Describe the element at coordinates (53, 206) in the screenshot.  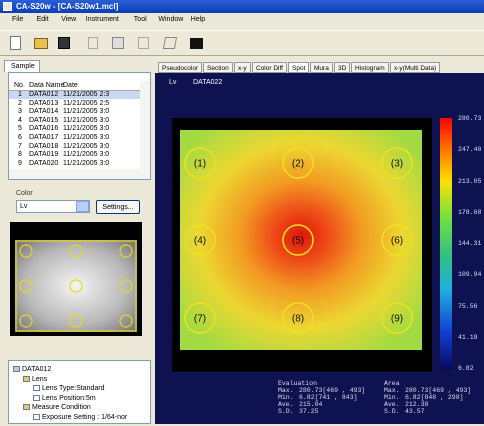
I see `color-select: Lv` at that location.